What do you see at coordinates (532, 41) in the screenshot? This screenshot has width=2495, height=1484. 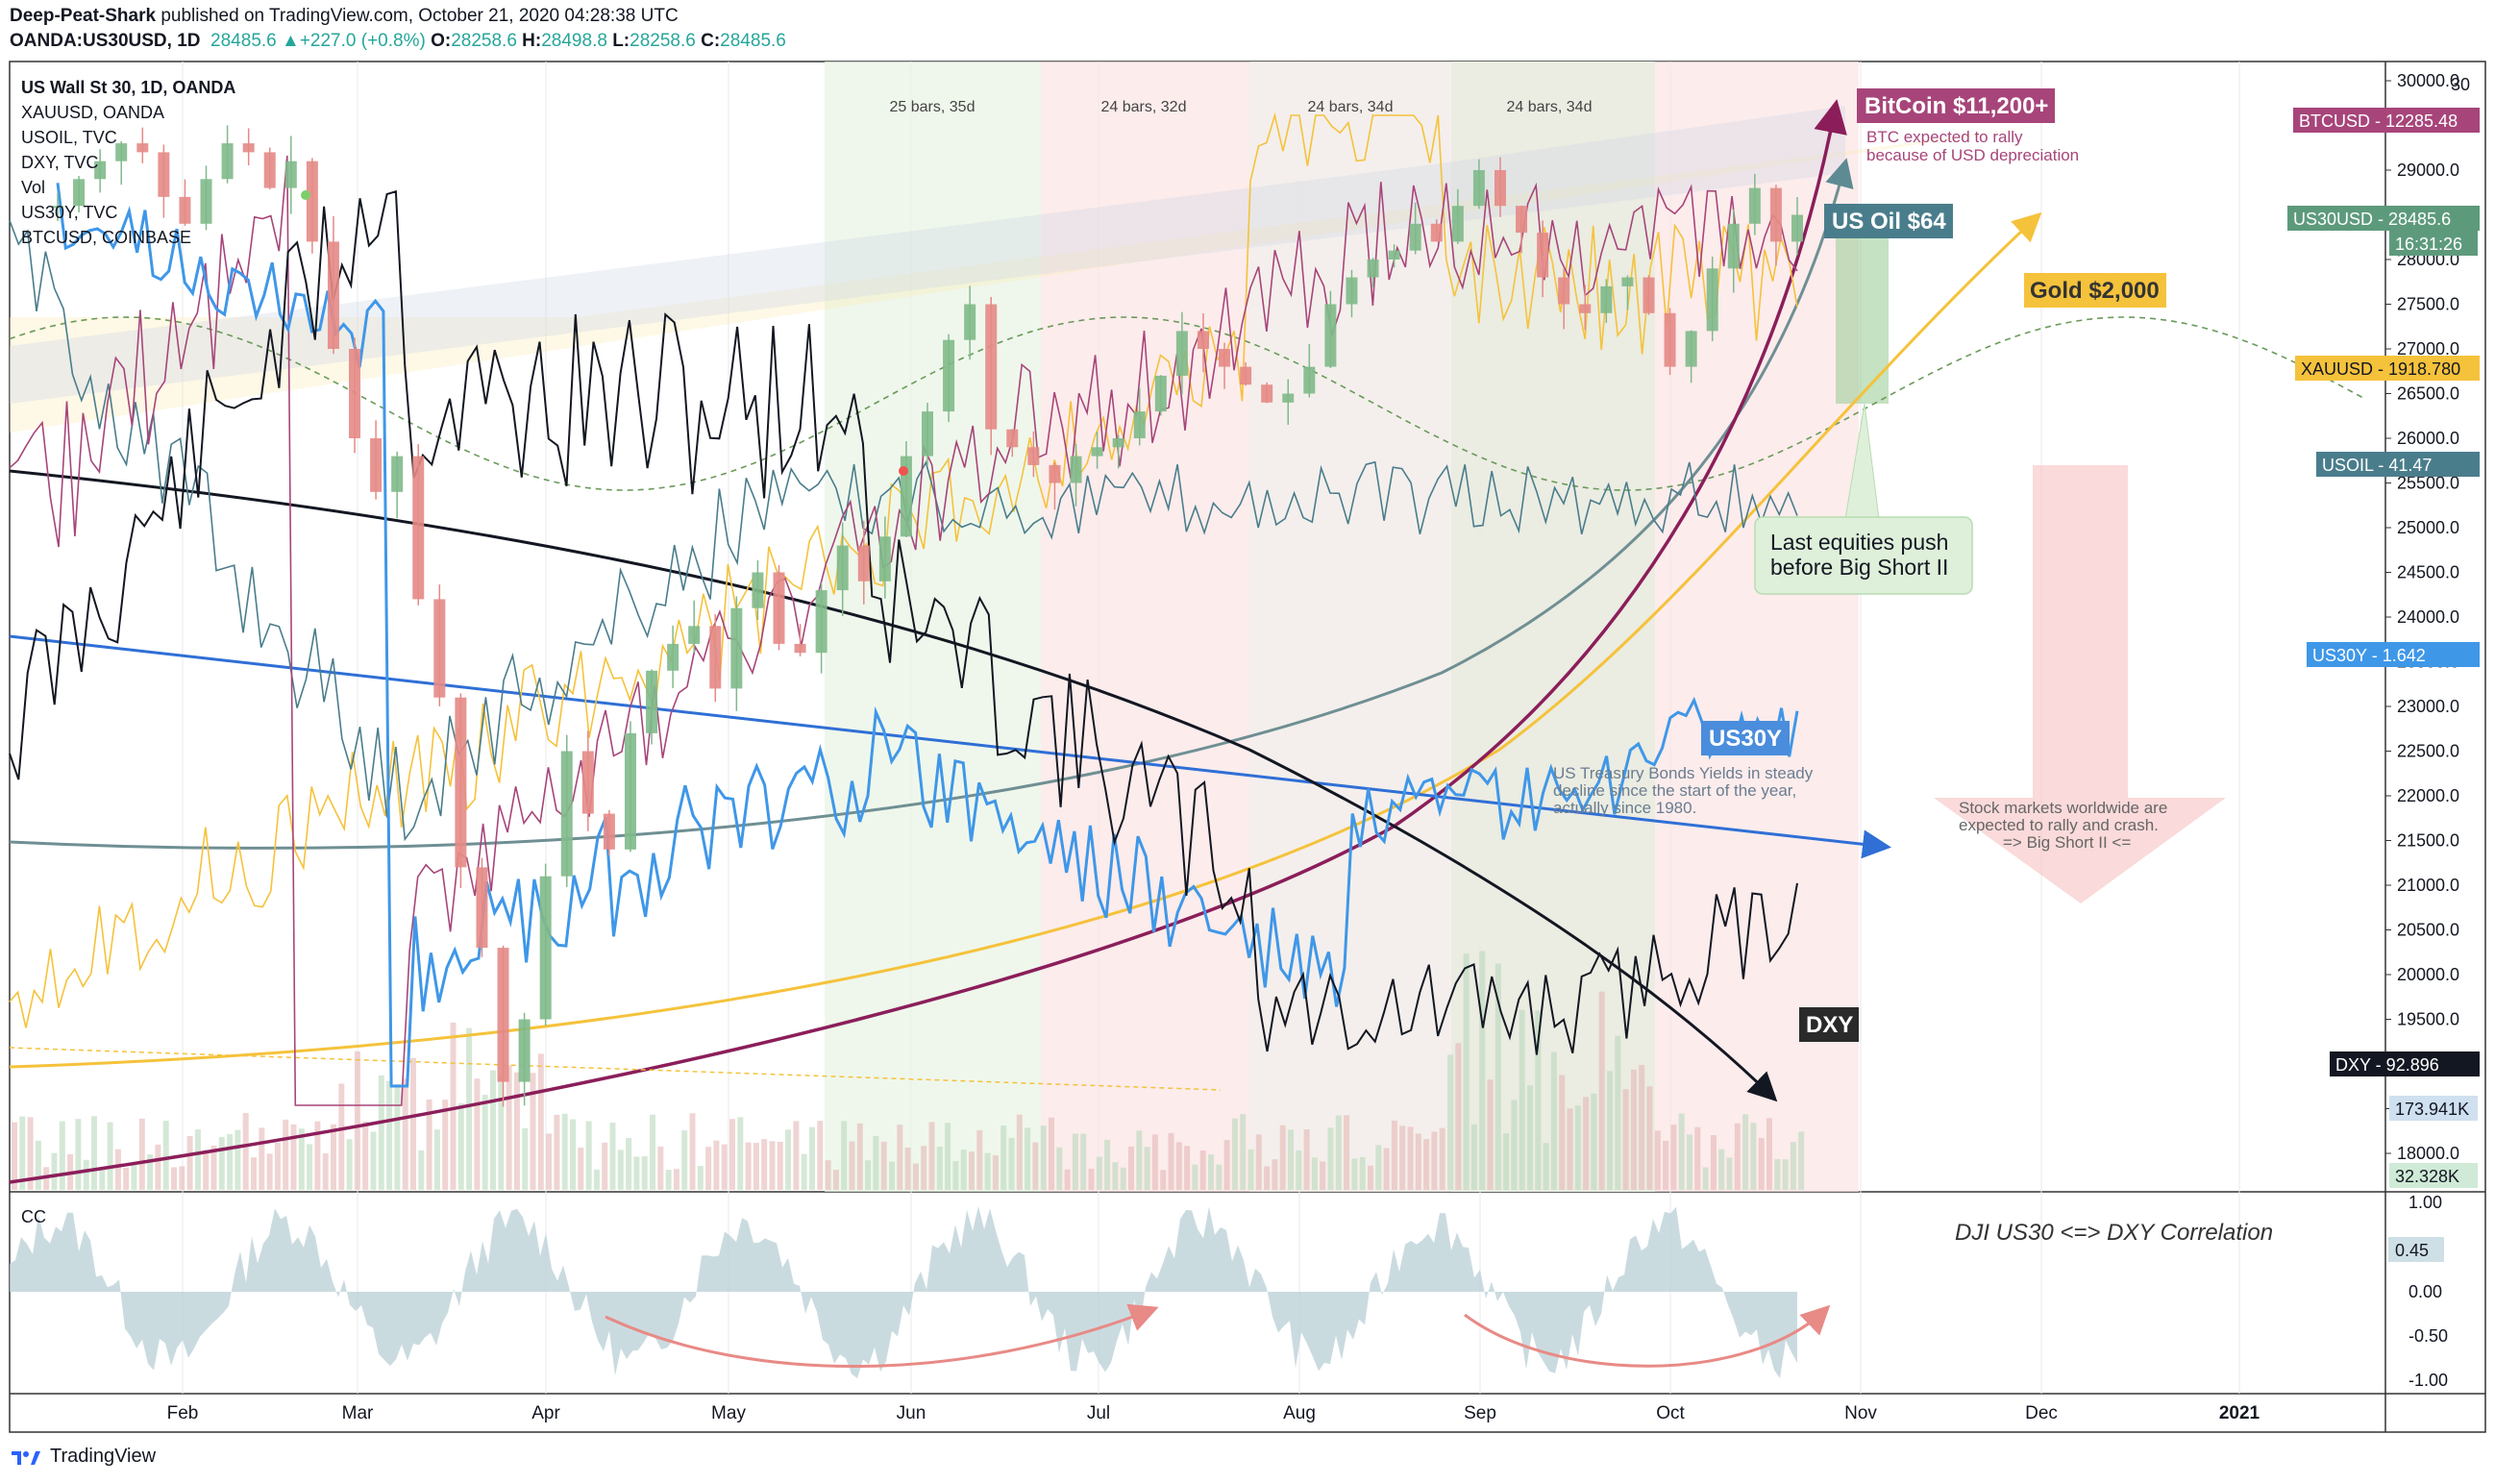 I see `high-label: H:` at bounding box center [532, 41].